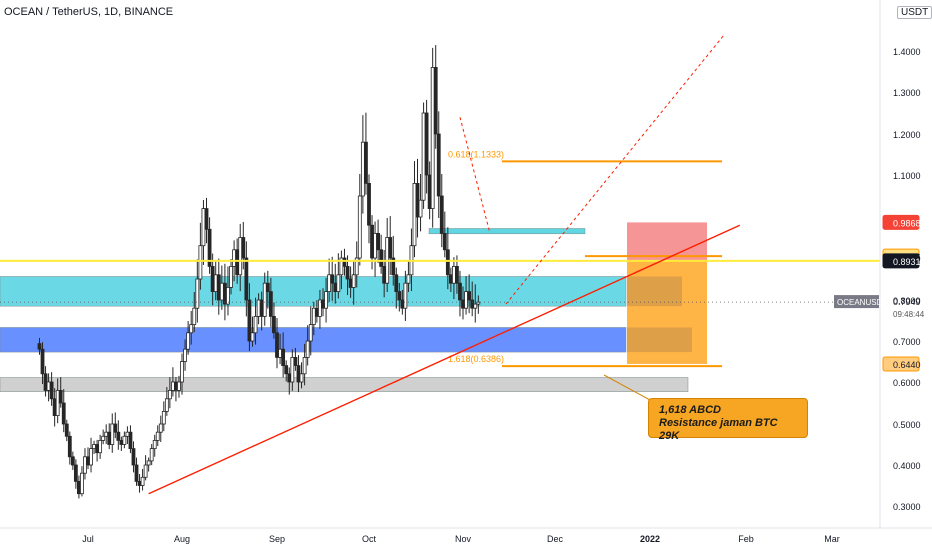 This screenshot has width=932, height=550. Describe the element at coordinates (901, 222) in the screenshot. I see `price-marker-box` at that location.